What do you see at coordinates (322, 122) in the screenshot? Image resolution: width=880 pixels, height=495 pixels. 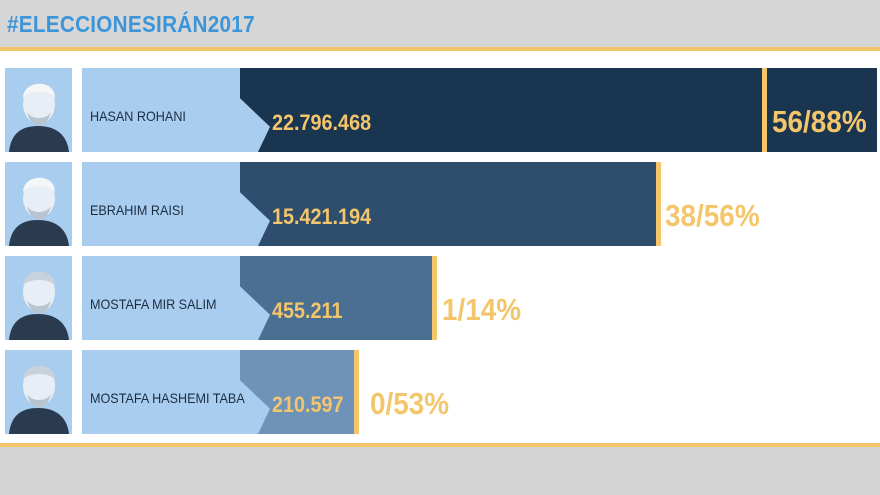 I see `vote-count: 22.796.468` at bounding box center [322, 122].